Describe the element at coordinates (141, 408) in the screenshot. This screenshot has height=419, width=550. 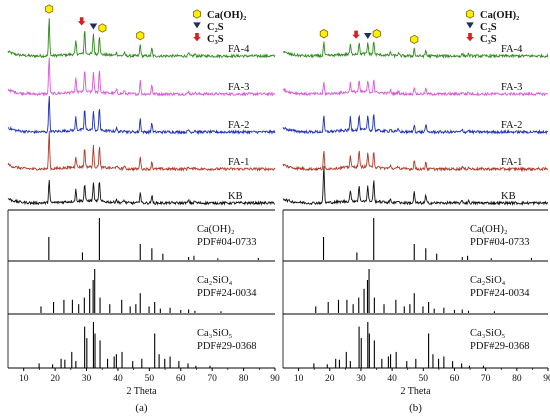
I see `panel-label: (a)` at that location.